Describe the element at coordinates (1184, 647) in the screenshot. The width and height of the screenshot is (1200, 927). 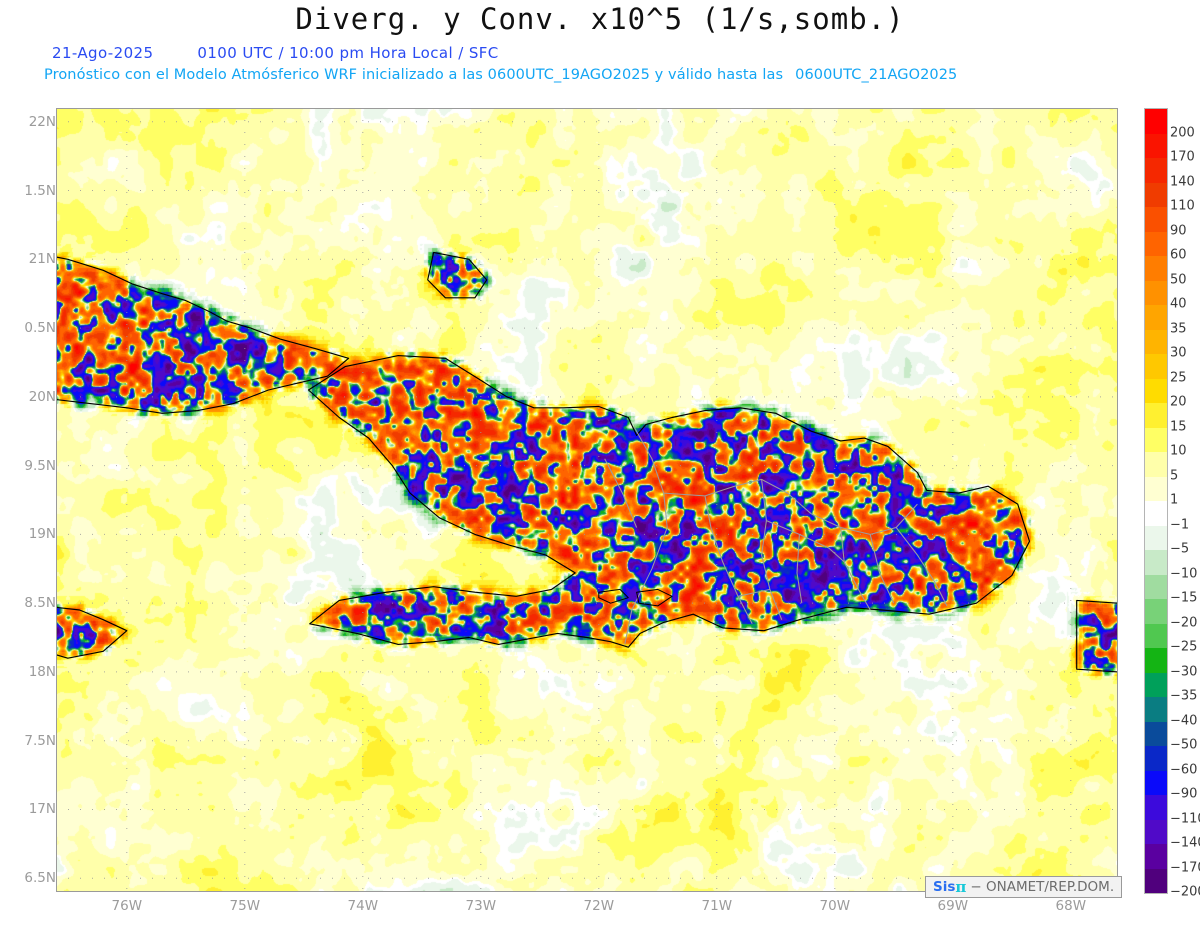
I see `colorbar-tick-label: −25` at that location.